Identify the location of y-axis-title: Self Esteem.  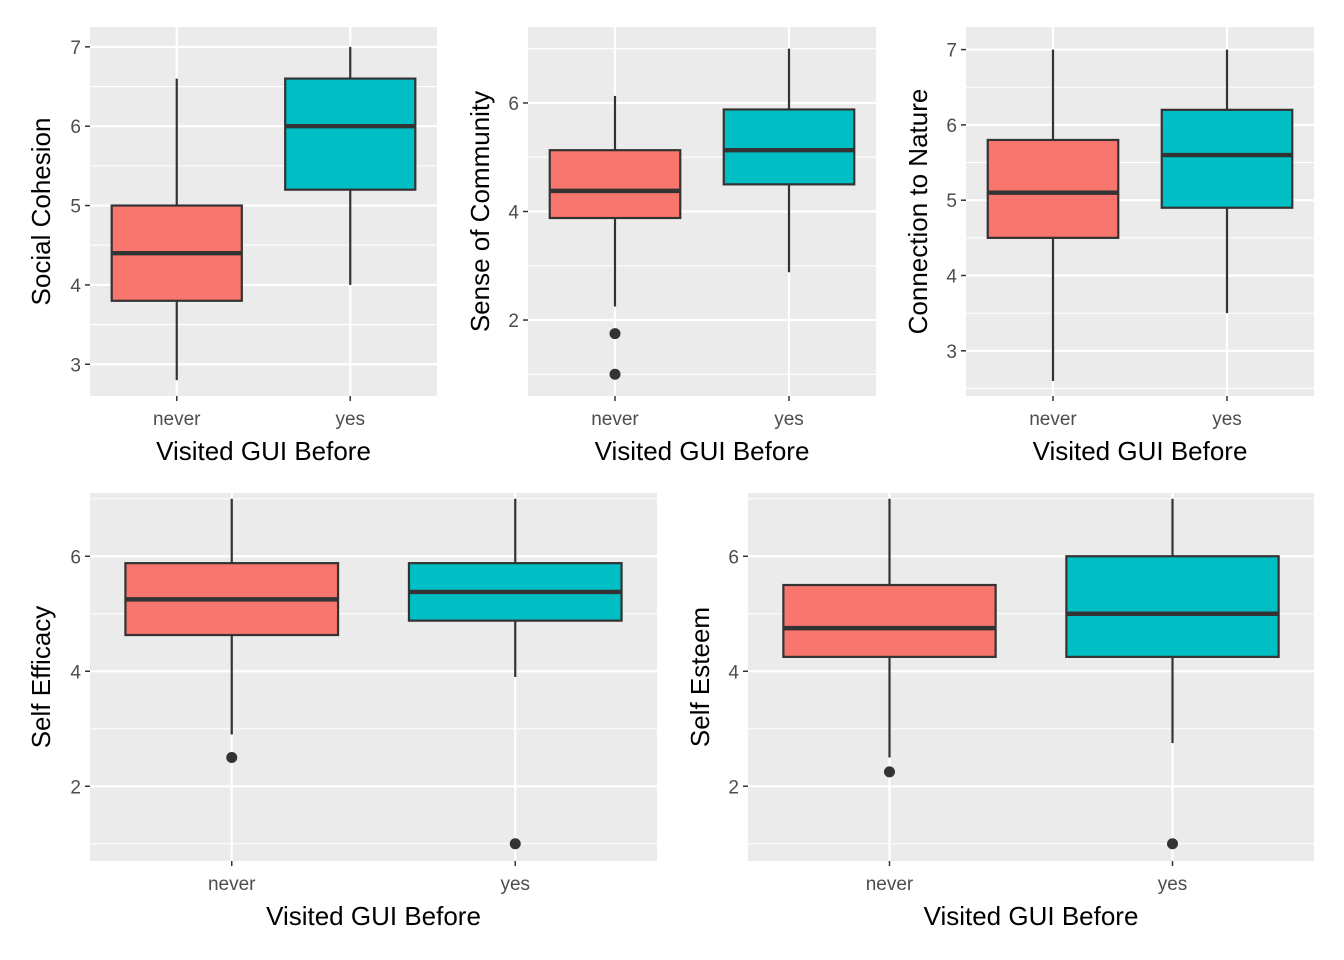
(700, 677).